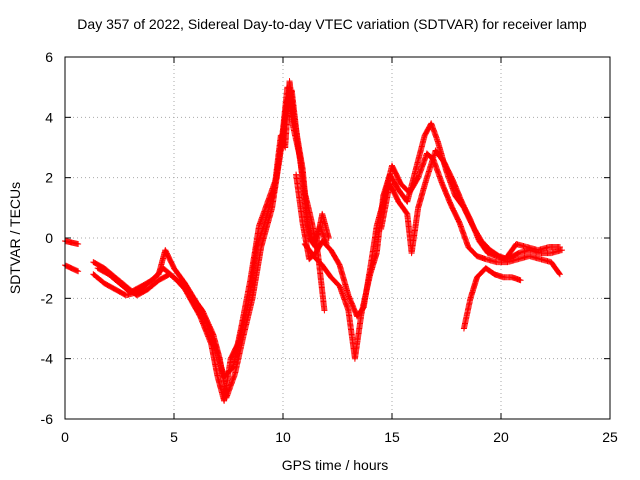 This screenshot has height=480, width=640. I want to click on x-tick-label: 25, so click(610, 437).